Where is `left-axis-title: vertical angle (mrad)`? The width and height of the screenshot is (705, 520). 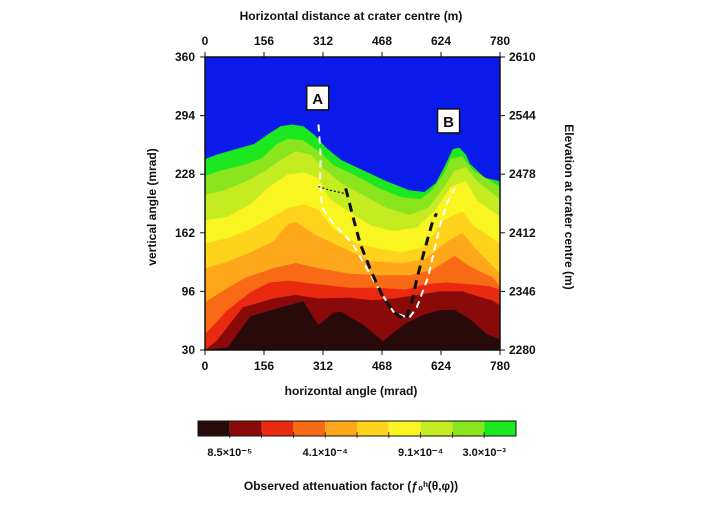 left-axis-title: vertical angle (mrad) is located at coordinates (152, 206).